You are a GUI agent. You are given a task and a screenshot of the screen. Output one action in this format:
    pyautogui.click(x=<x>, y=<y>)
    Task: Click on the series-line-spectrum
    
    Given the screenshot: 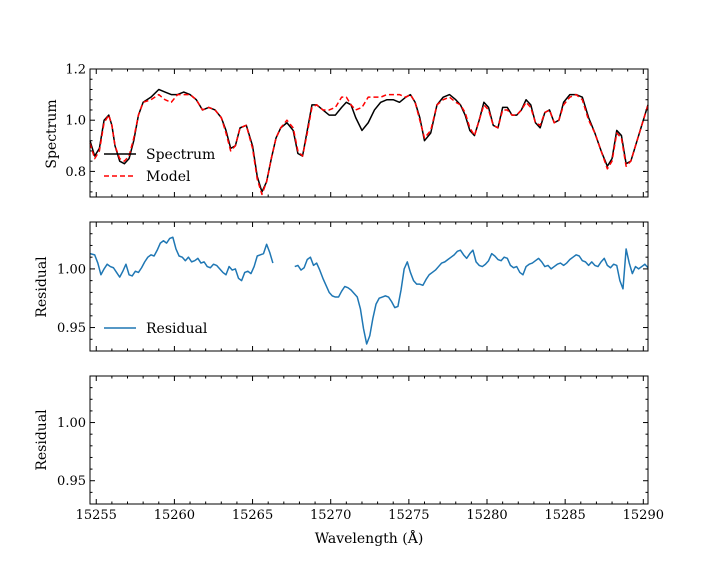 What is the action you would take?
    pyautogui.click(x=369, y=140)
    